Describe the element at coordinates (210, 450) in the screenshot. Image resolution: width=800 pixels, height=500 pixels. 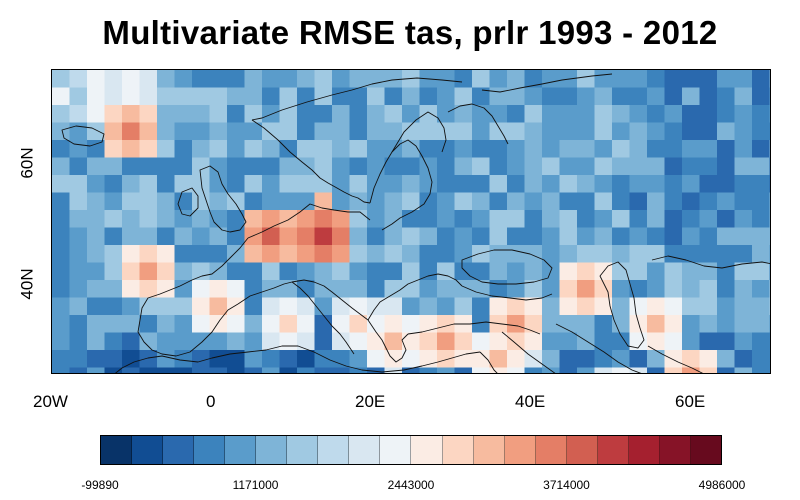
I see `colorbar-swatch` at that location.